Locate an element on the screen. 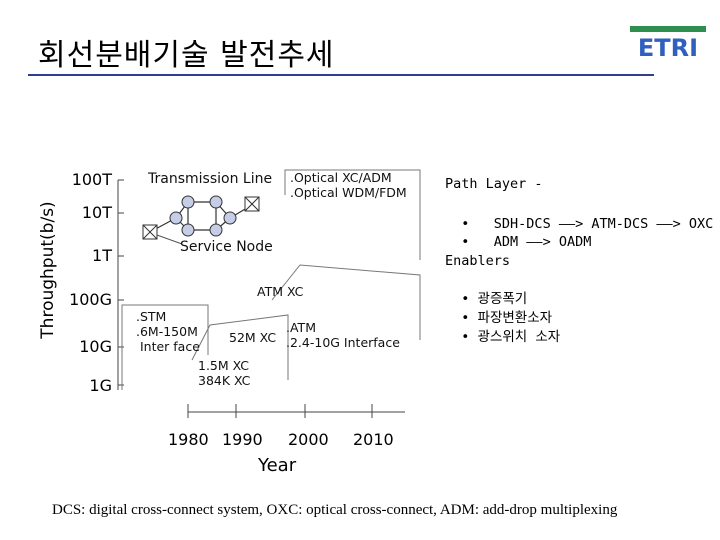  52m-xc-note: 52M XC is located at coordinates (253, 337).